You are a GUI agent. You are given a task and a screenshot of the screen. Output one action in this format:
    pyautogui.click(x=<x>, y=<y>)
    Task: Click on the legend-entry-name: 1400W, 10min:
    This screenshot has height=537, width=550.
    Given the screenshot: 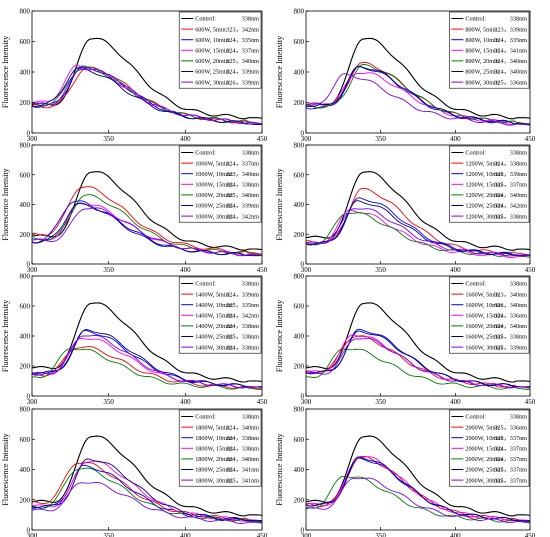 What is the action you would take?
    pyautogui.click(x=214, y=305)
    